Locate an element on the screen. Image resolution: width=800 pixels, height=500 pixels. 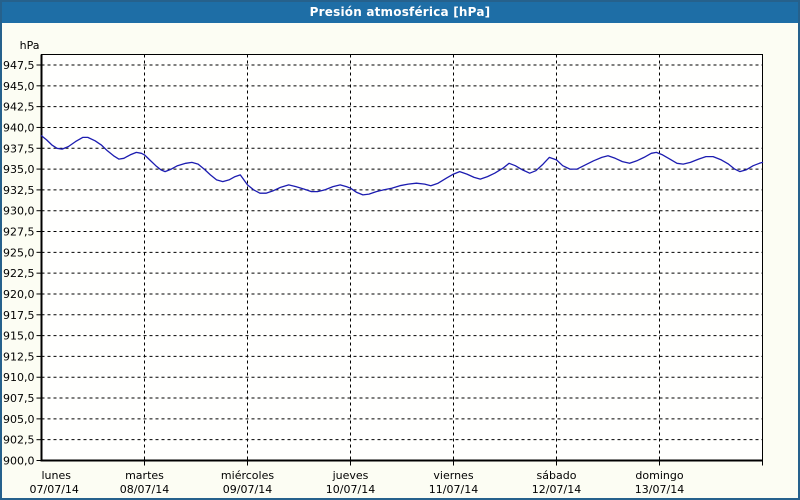
window-title: Presión atmosférica [hPa] is located at coordinates (400, 12).